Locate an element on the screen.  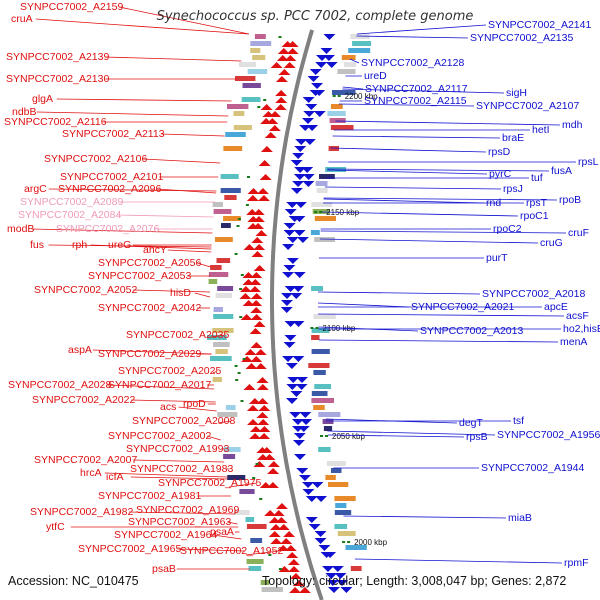
gene-label-left: ndbB is located at coordinates (24, 112).